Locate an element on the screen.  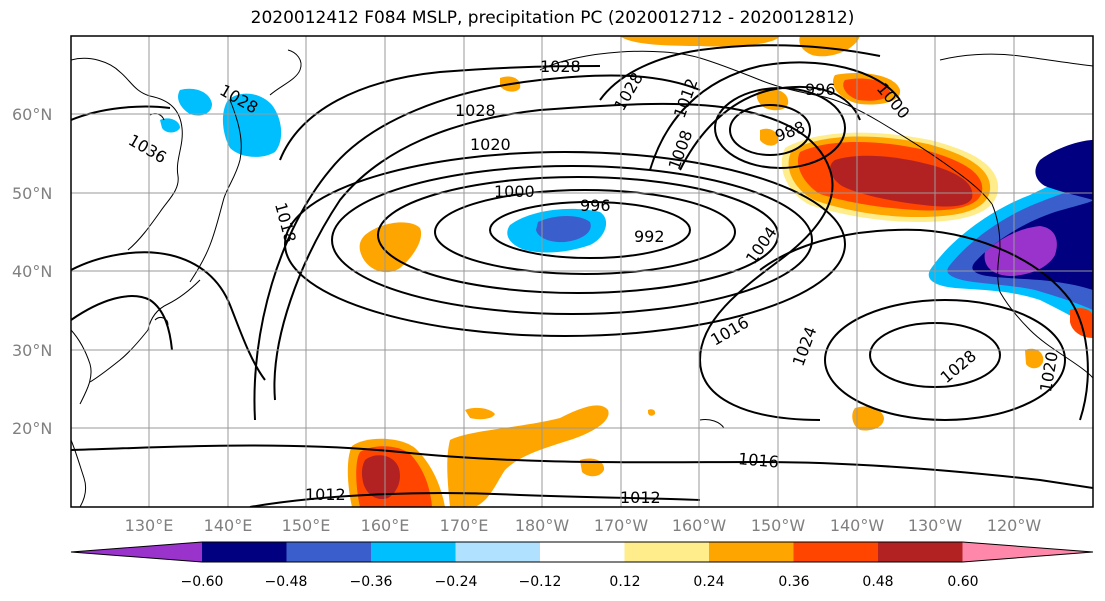
lon-label: 150°E is located at coordinates (306, 525).